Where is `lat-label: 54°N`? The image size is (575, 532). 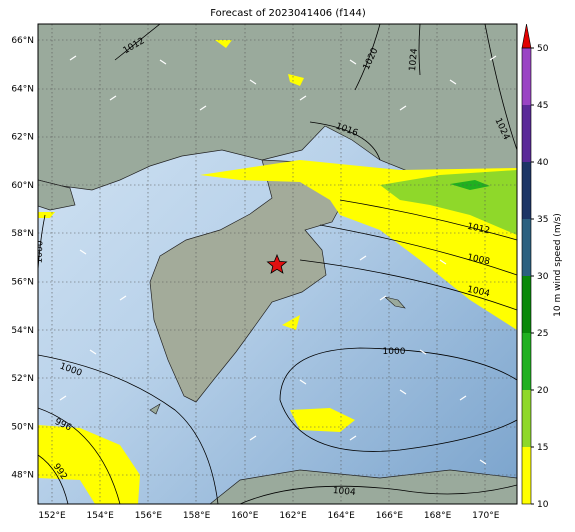
lat-label: 54°N is located at coordinates (22, 331).